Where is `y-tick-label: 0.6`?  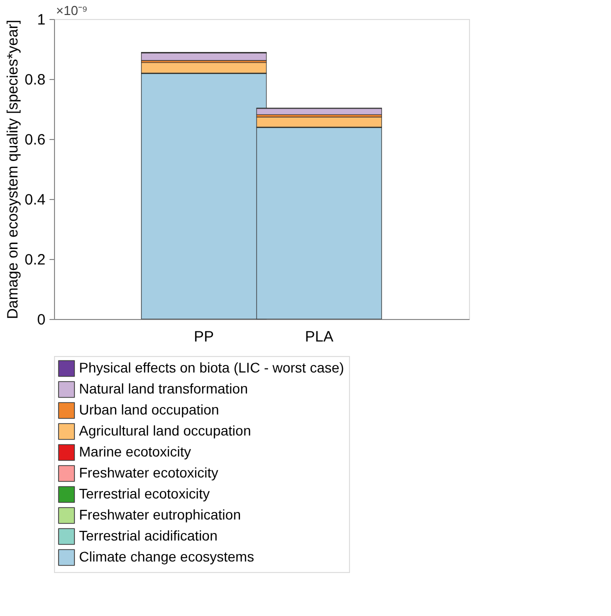 y-tick-label: 0.6 is located at coordinates (35, 140).